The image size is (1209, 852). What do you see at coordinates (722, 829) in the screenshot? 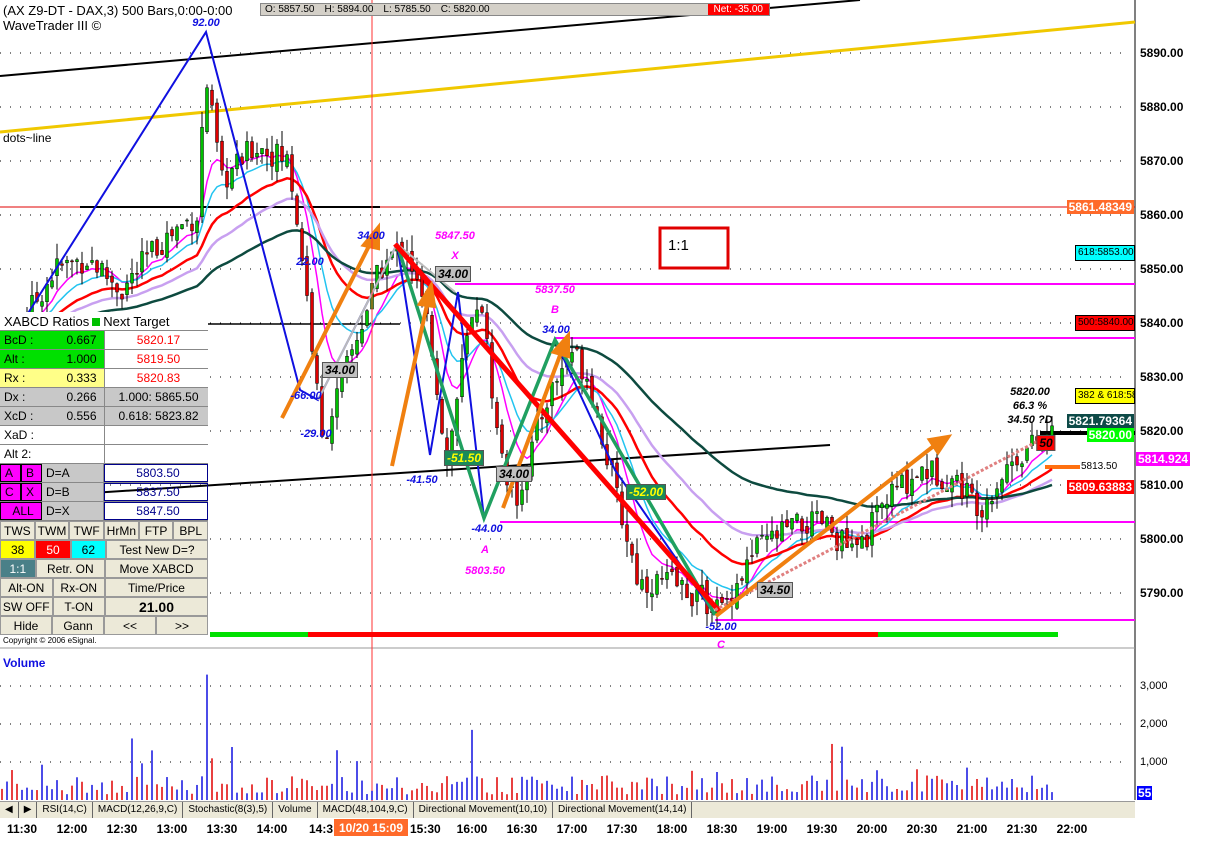
I see `time-tick: 18:30` at bounding box center [722, 829].